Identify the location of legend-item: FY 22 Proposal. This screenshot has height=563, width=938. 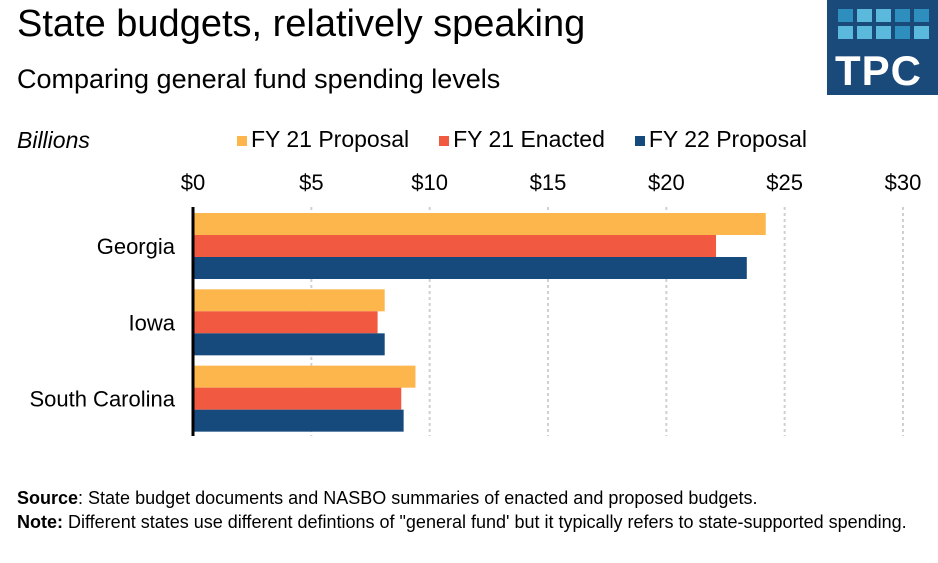
(720, 139).